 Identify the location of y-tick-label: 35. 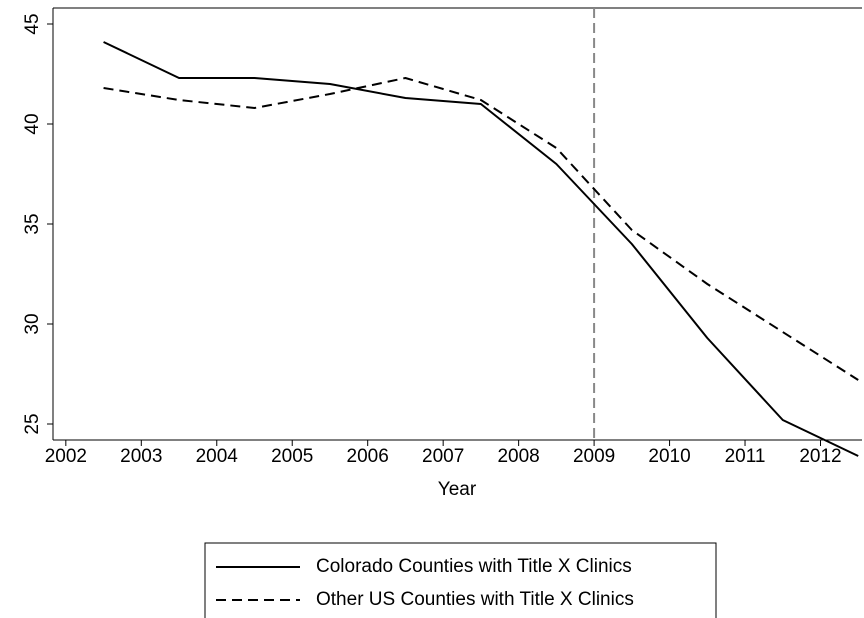
(32, 223).